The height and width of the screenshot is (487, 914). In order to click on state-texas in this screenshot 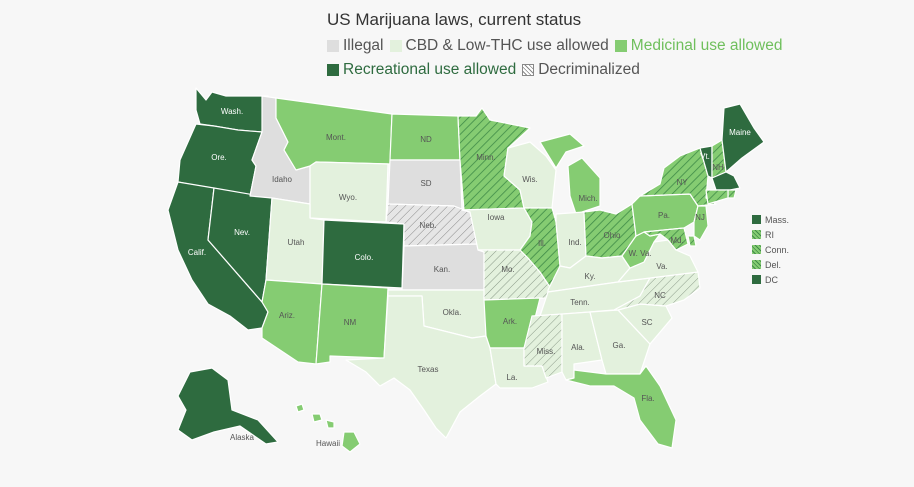, I will do `click(421, 367)`.